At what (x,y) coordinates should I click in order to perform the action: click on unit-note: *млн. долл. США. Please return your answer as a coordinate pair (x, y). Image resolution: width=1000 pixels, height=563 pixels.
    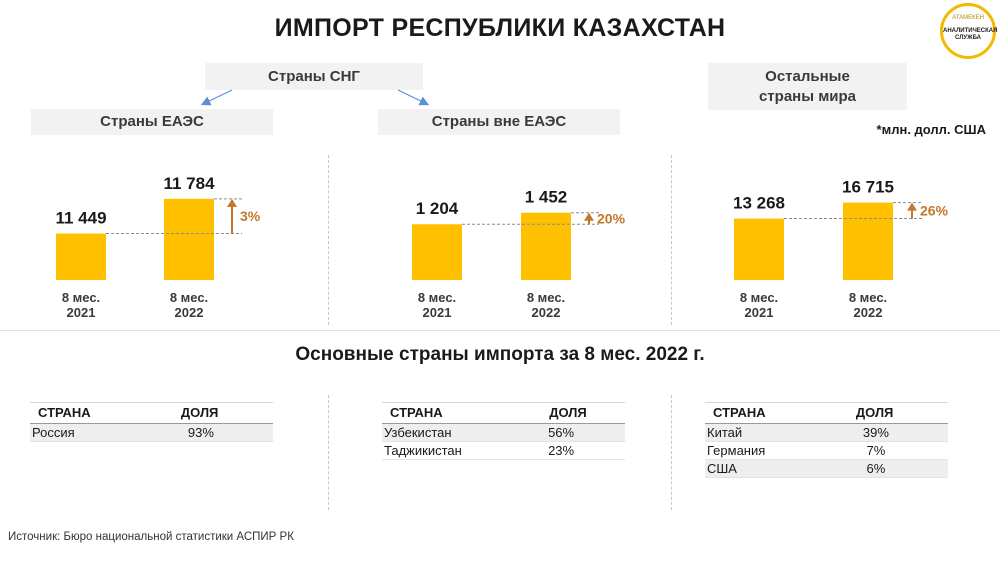
    Looking at the image, I should click on (931, 129).